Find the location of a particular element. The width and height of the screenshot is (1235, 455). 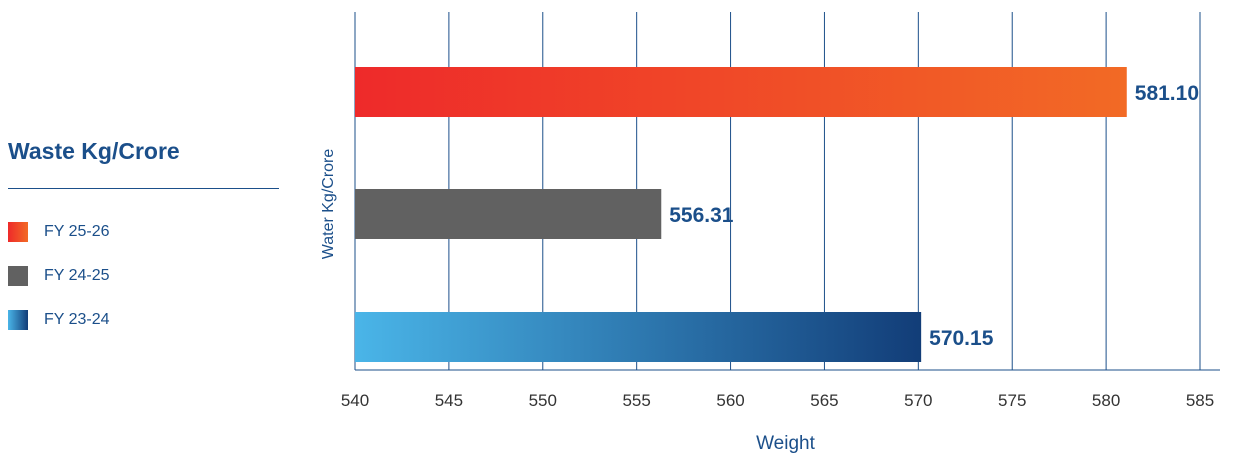

x-tick-label-580: 580 is located at coordinates (1106, 400).